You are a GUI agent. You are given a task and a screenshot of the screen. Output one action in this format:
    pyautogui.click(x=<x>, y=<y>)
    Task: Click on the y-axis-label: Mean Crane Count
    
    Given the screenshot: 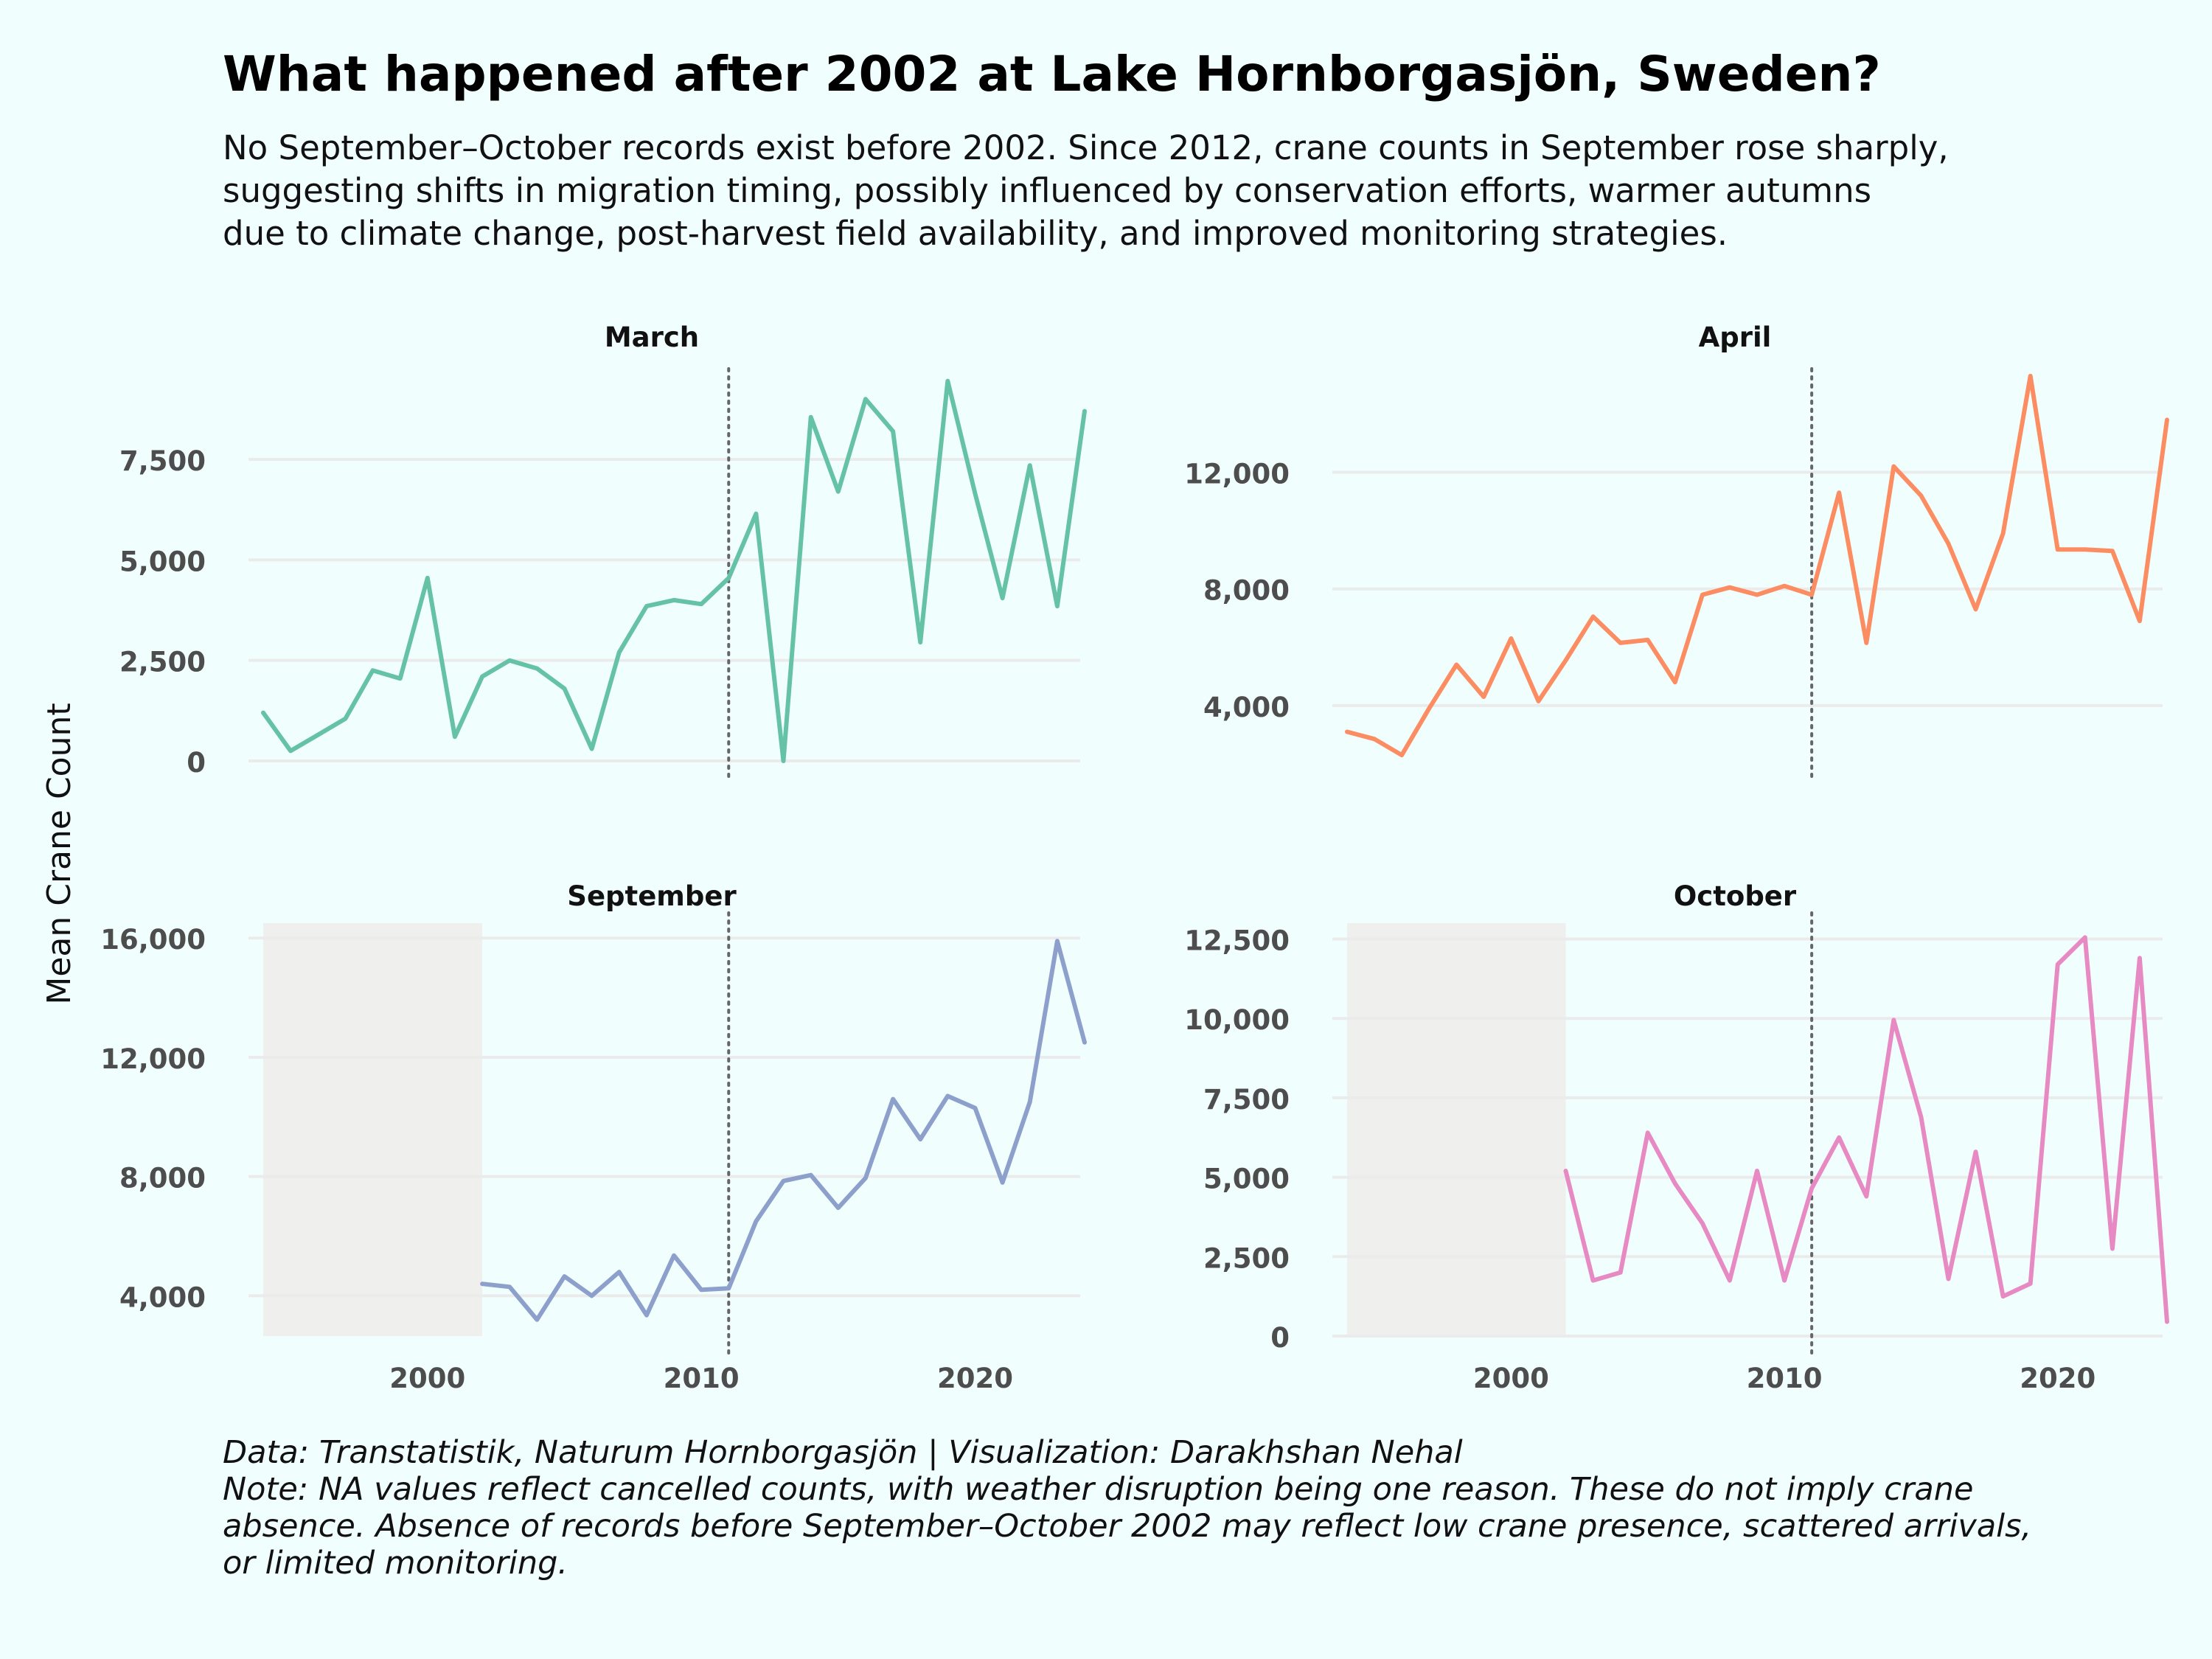 What is the action you would take?
    pyautogui.click(x=59, y=853)
    